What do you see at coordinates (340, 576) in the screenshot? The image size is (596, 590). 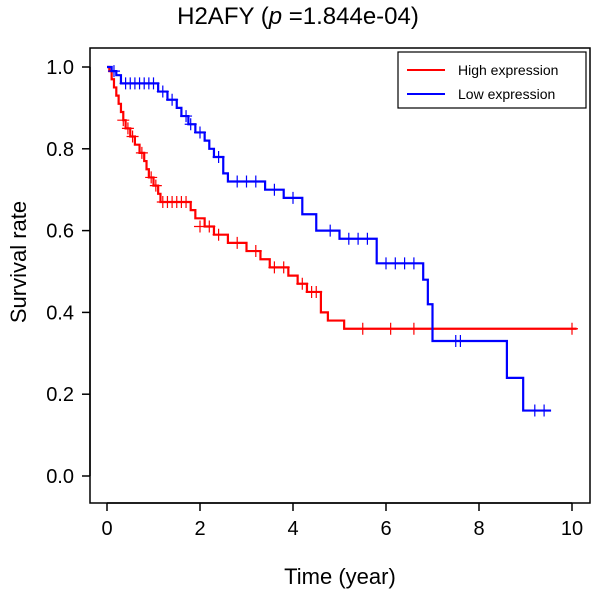 I see `x-axis-label: Time (year)` at bounding box center [340, 576].